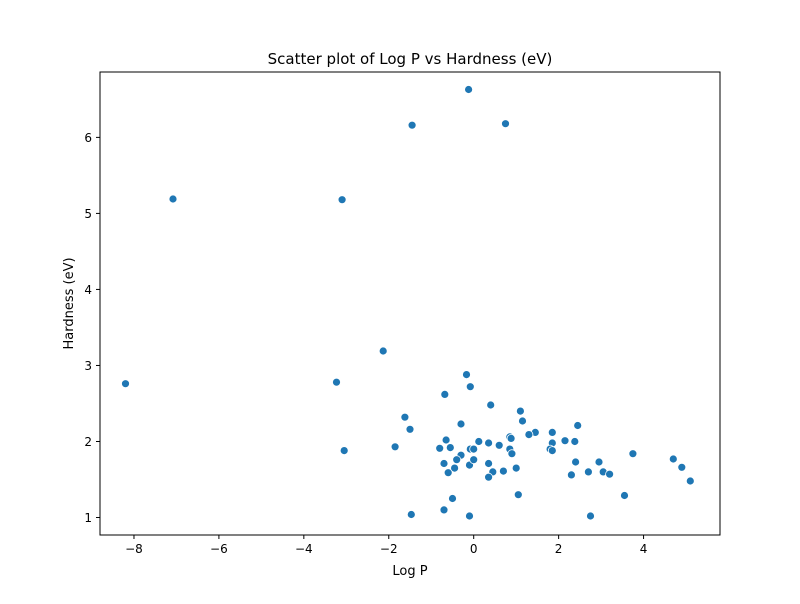 This screenshot has height=604, width=800. I want to click on y-axis-label: Hardness (eV), so click(69, 303).